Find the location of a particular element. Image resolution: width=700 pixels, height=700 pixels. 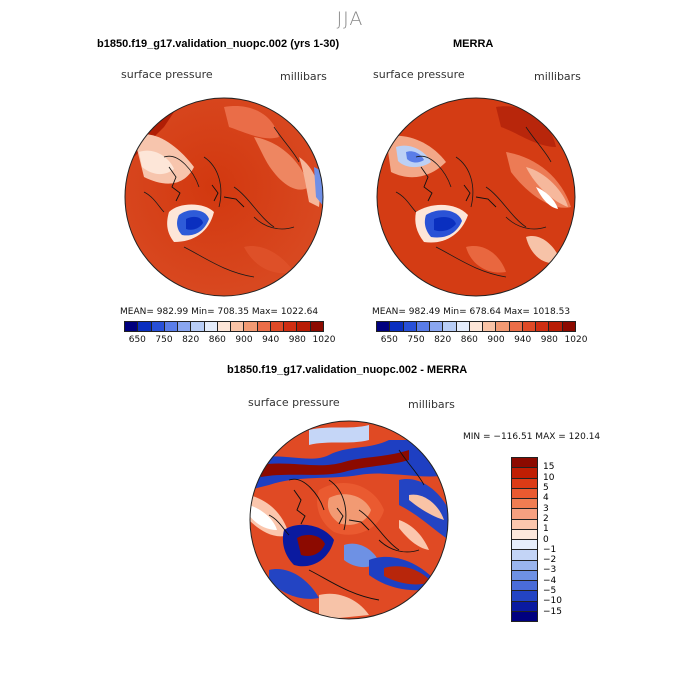

obs-variable-label: surface pressure is located at coordinates (419, 74).